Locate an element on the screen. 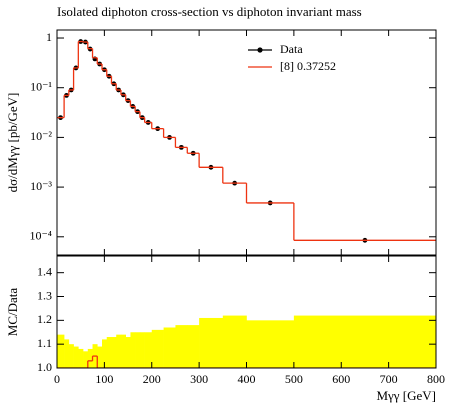 The image size is (450, 407). legend-label: Data is located at coordinates (291, 49).